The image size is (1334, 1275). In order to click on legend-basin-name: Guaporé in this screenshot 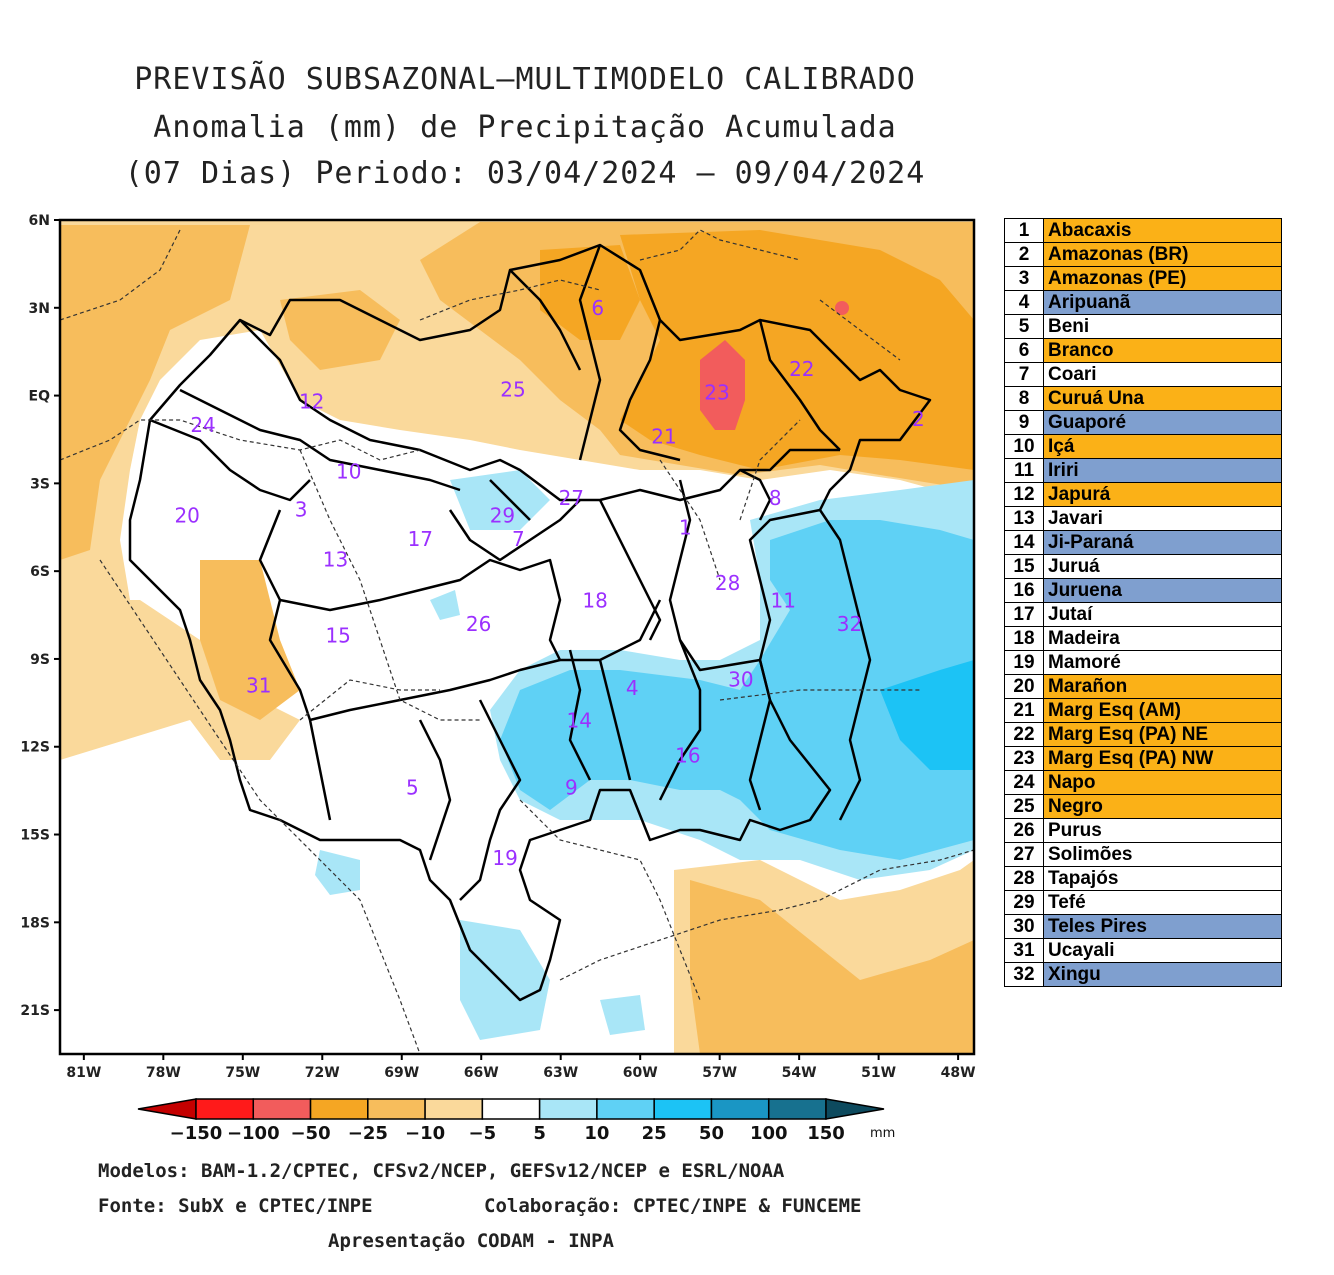, I will do `click(1162, 422)`.